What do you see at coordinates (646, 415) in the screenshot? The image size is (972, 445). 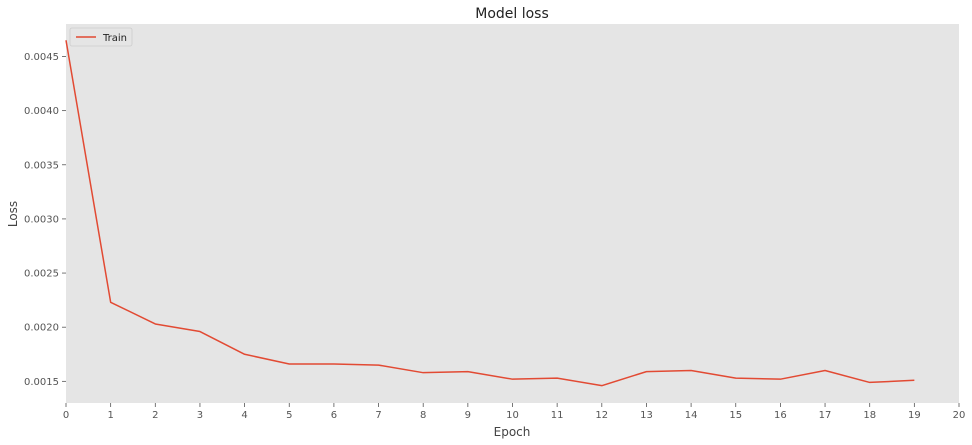 I see `x-tick-label: 13` at bounding box center [646, 415].